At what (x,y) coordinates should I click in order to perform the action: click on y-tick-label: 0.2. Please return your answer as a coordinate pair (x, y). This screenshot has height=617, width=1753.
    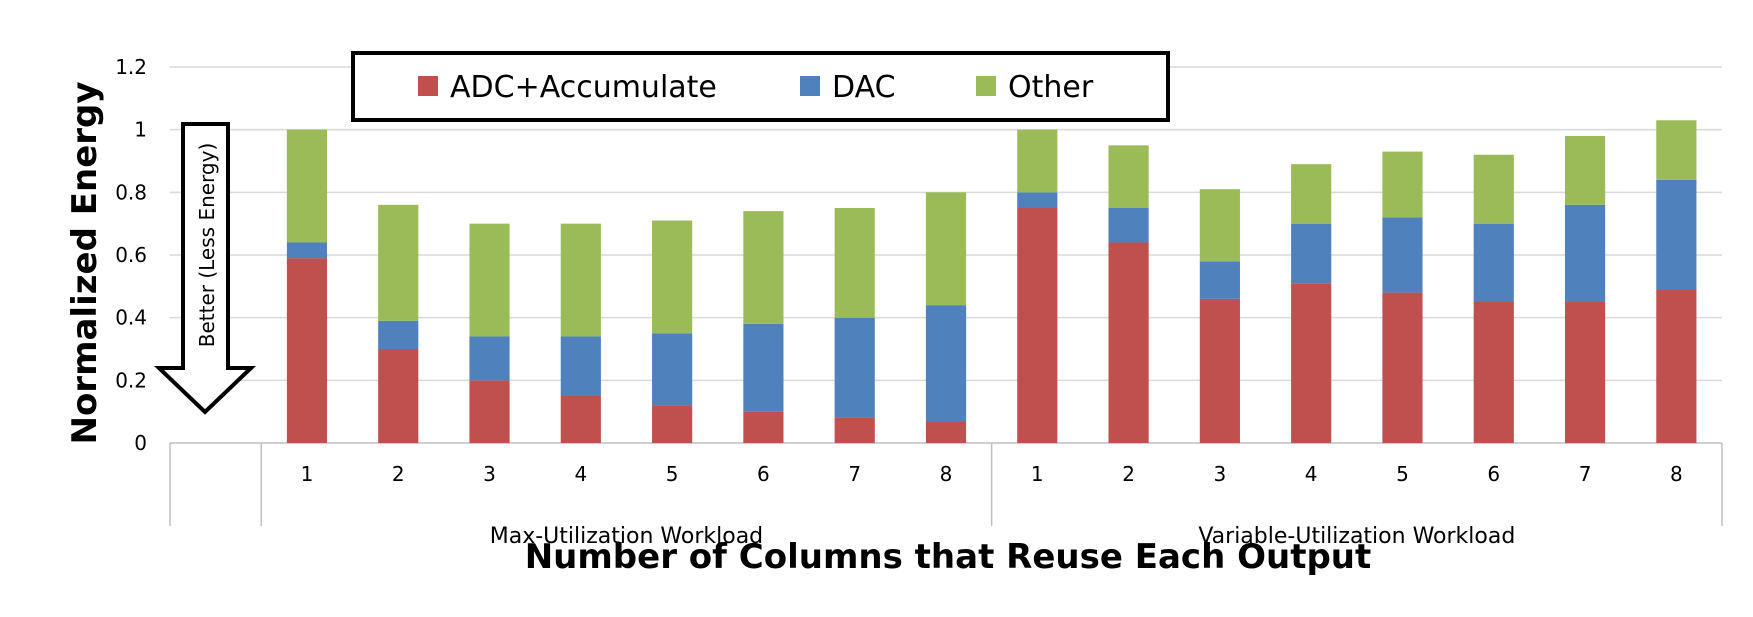
    Looking at the image, I should click on (131, 380).